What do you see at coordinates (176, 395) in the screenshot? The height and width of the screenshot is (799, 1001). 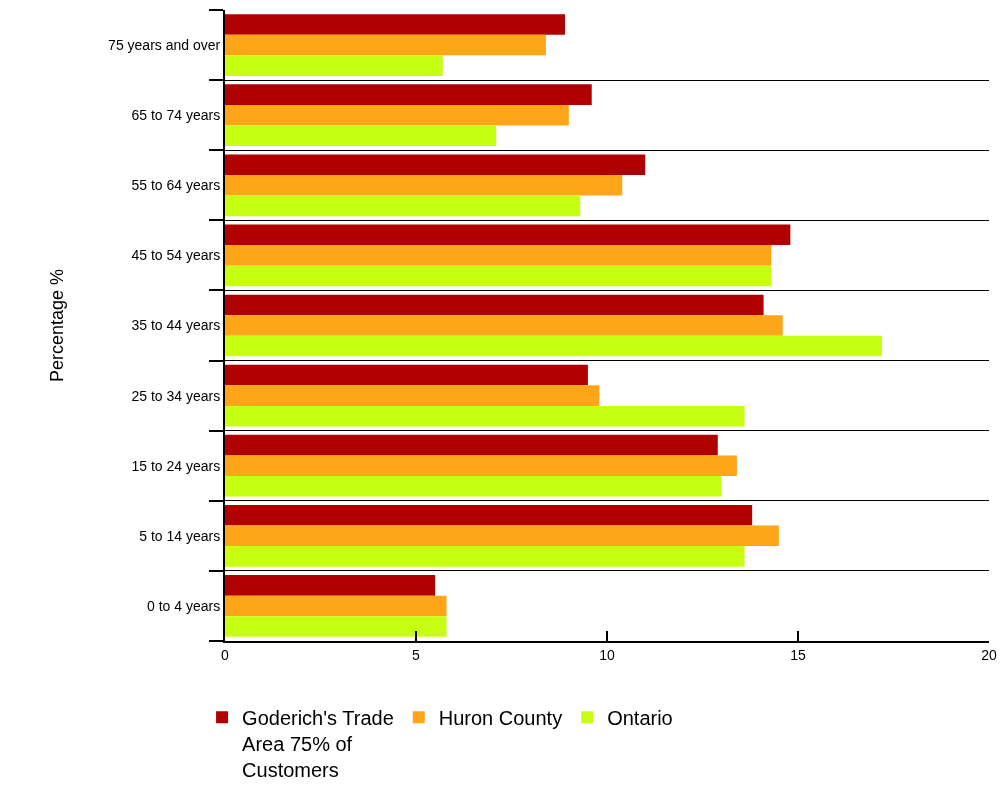 I see `y-tick-label: 25 to 34 years` at bounding box center [176, 395].